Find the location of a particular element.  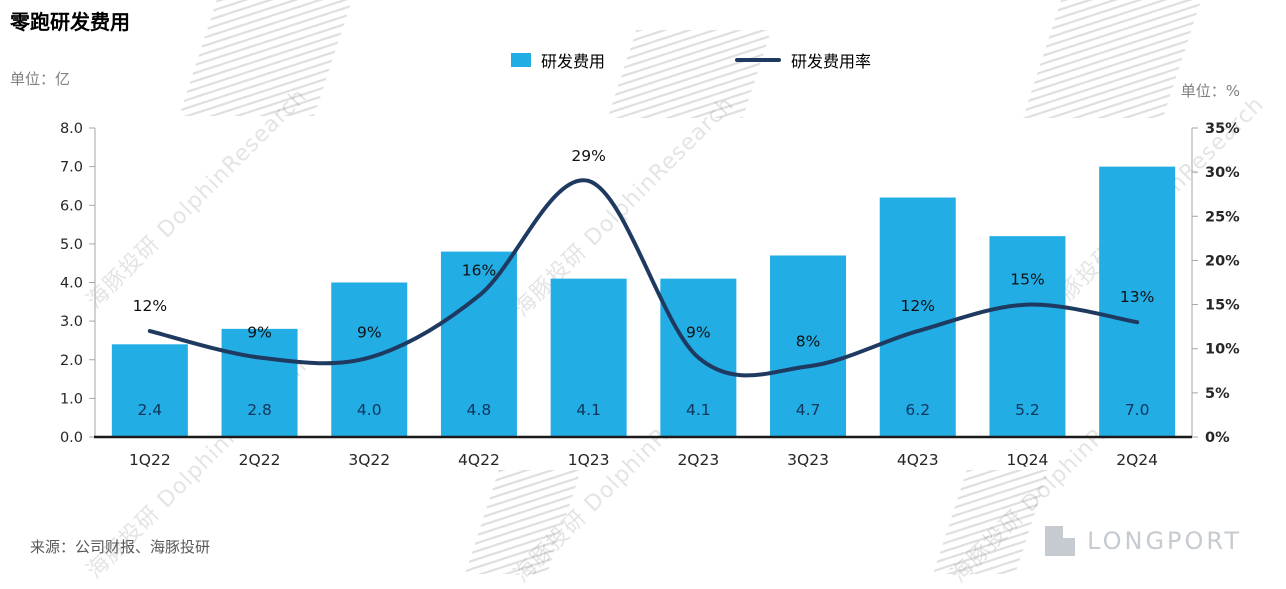

legend-label: 研发费用率 is located at coordinates (831, 61).